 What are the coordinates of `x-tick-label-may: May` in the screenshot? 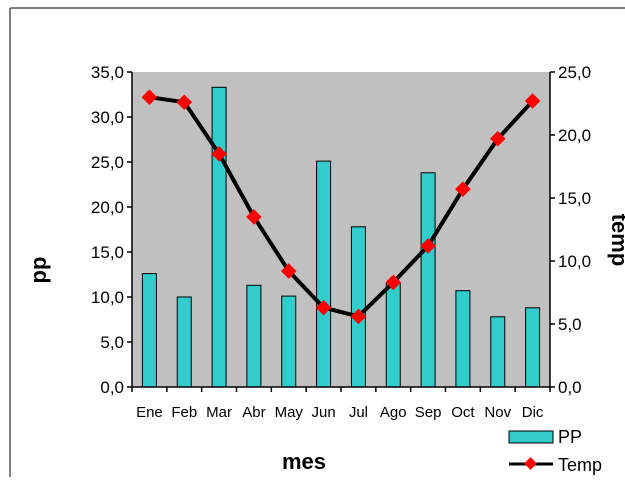 It's located at (289, 412).